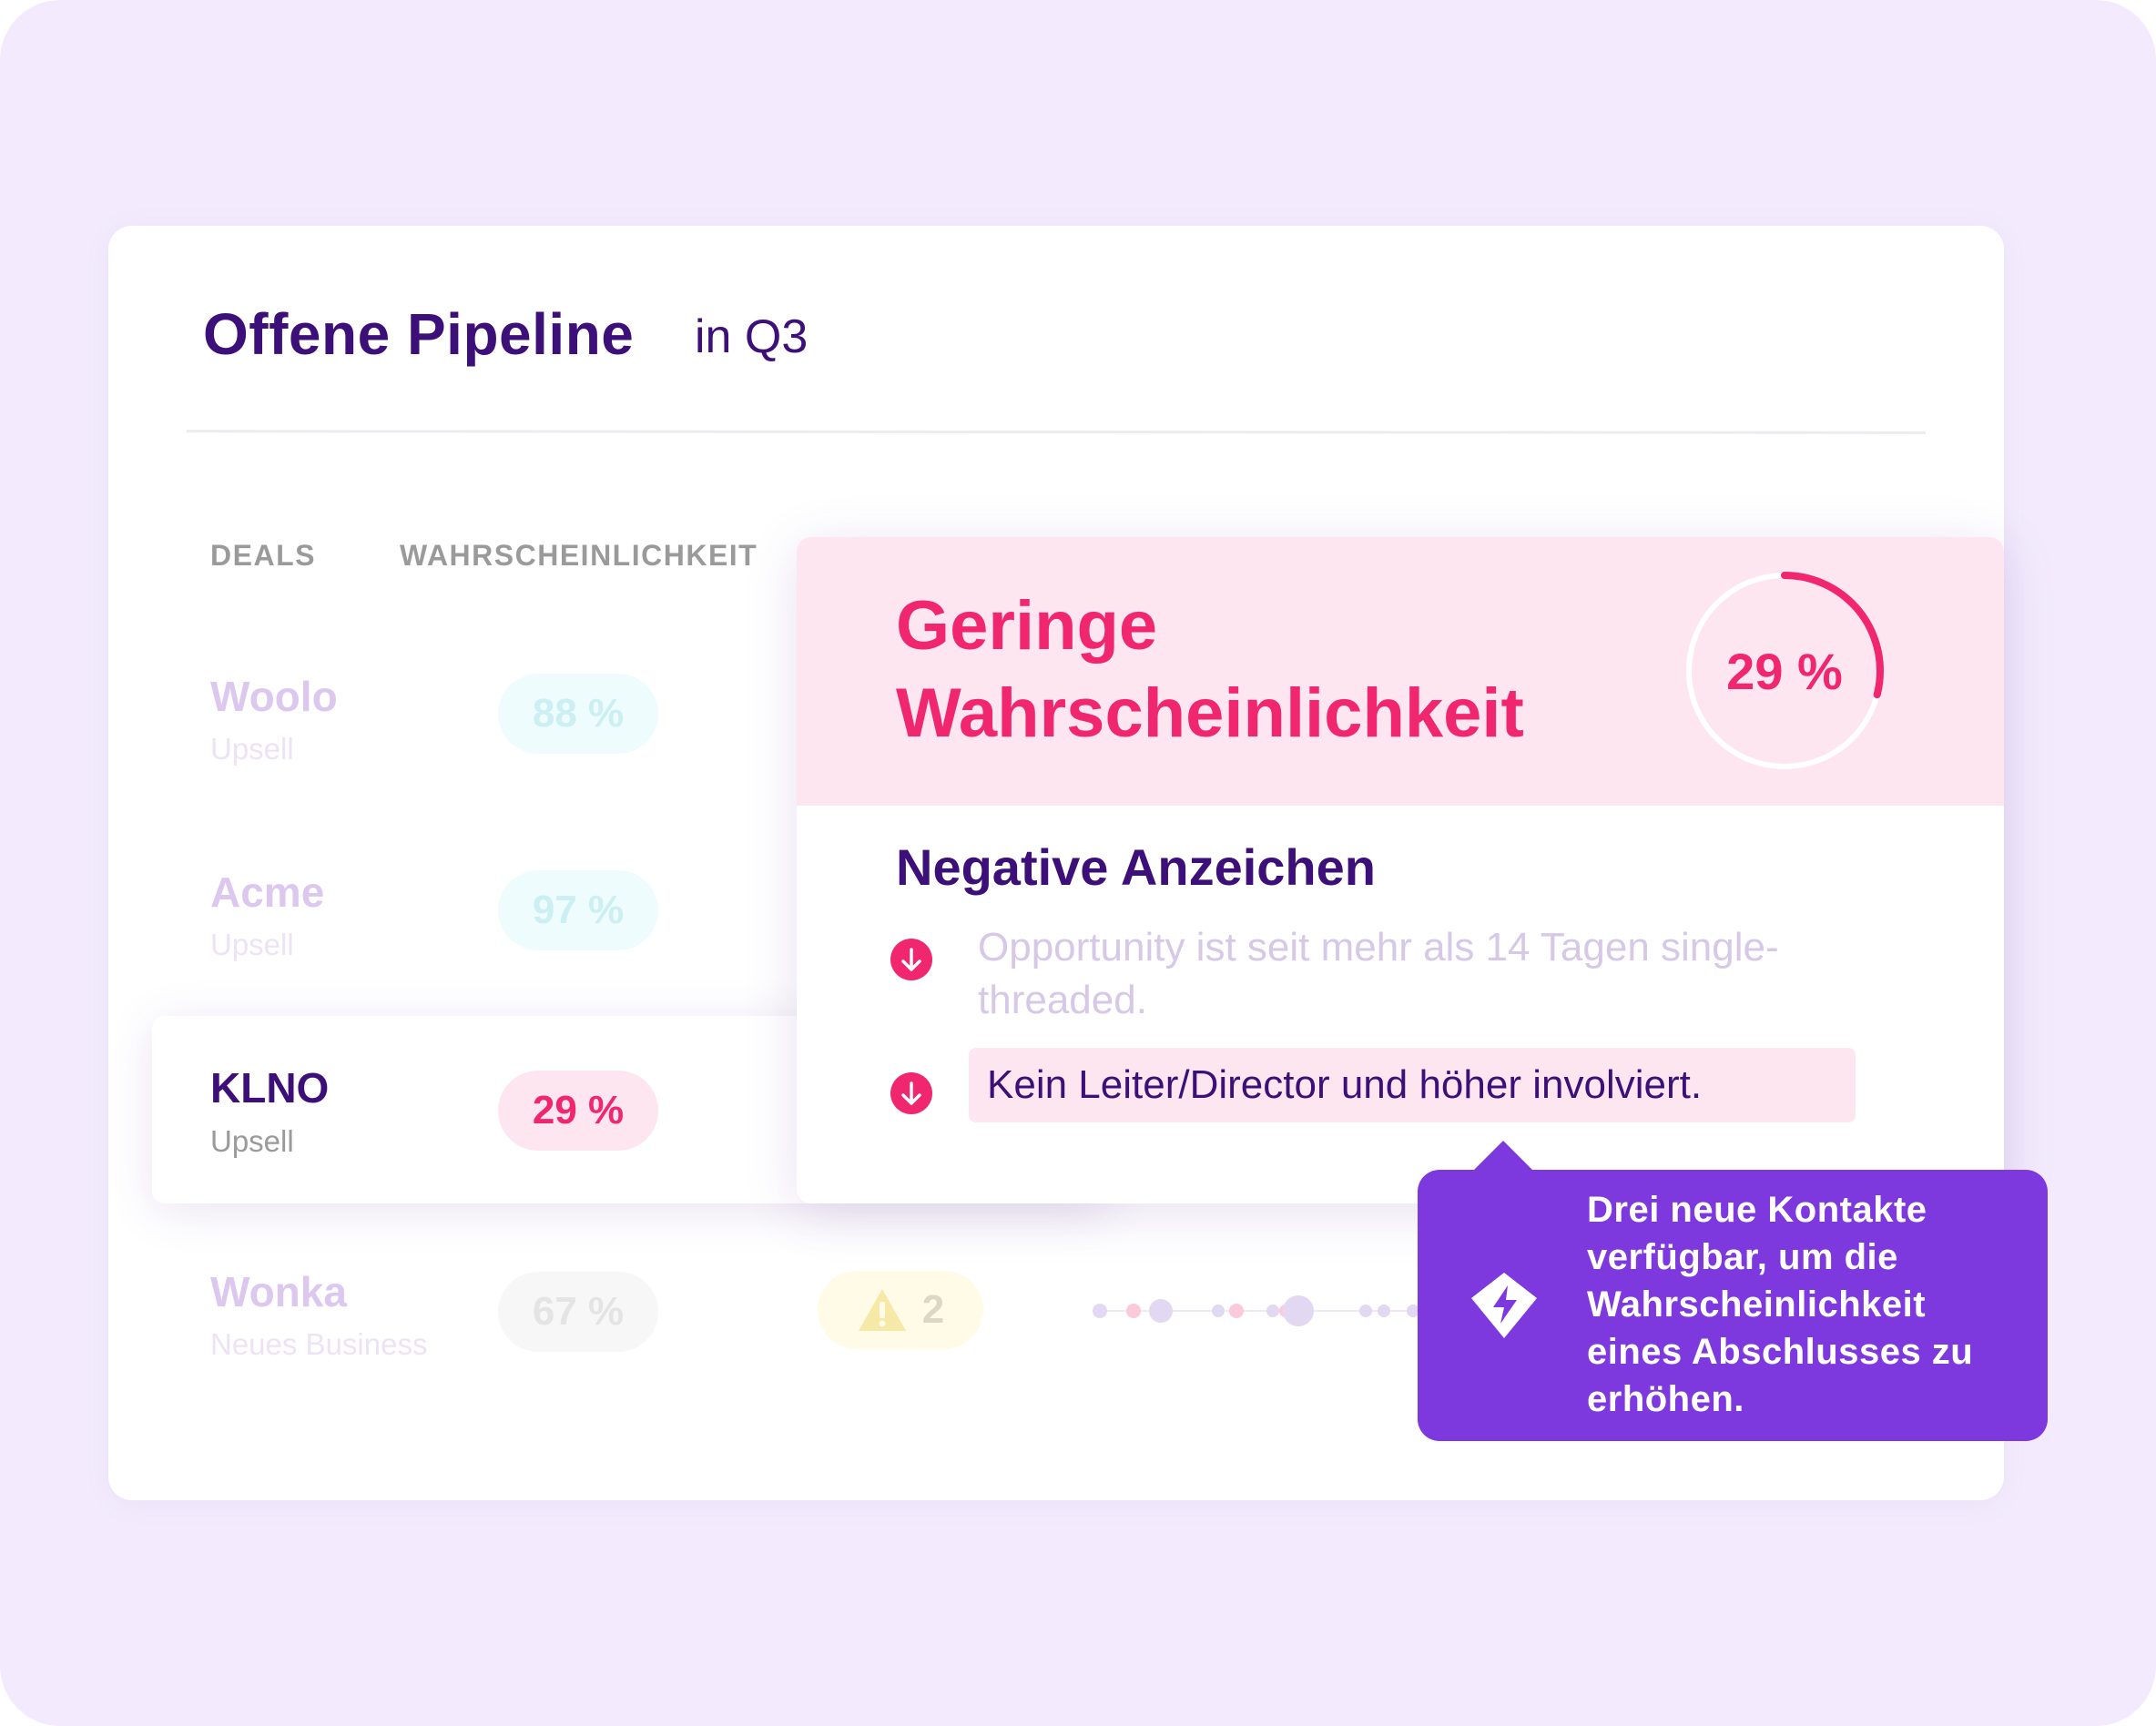  Describe the element at coordinates (319, 1344) in the screenshot. I see `deal-type: Neues Business` at that location.